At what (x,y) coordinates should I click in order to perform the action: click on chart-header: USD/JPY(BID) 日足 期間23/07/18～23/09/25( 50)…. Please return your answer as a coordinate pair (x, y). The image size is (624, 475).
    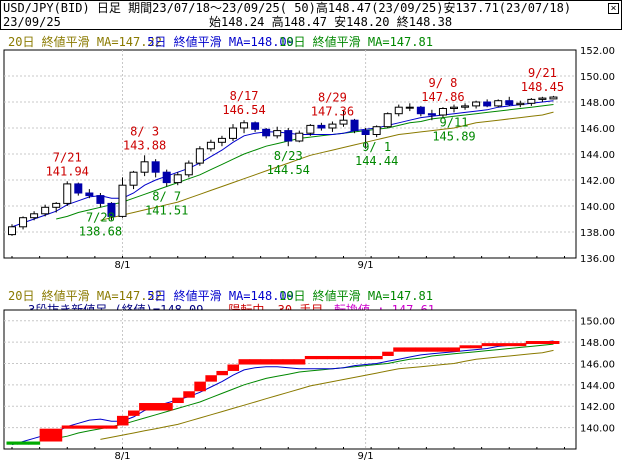
    Looking at the image, I should click on (311, 15).